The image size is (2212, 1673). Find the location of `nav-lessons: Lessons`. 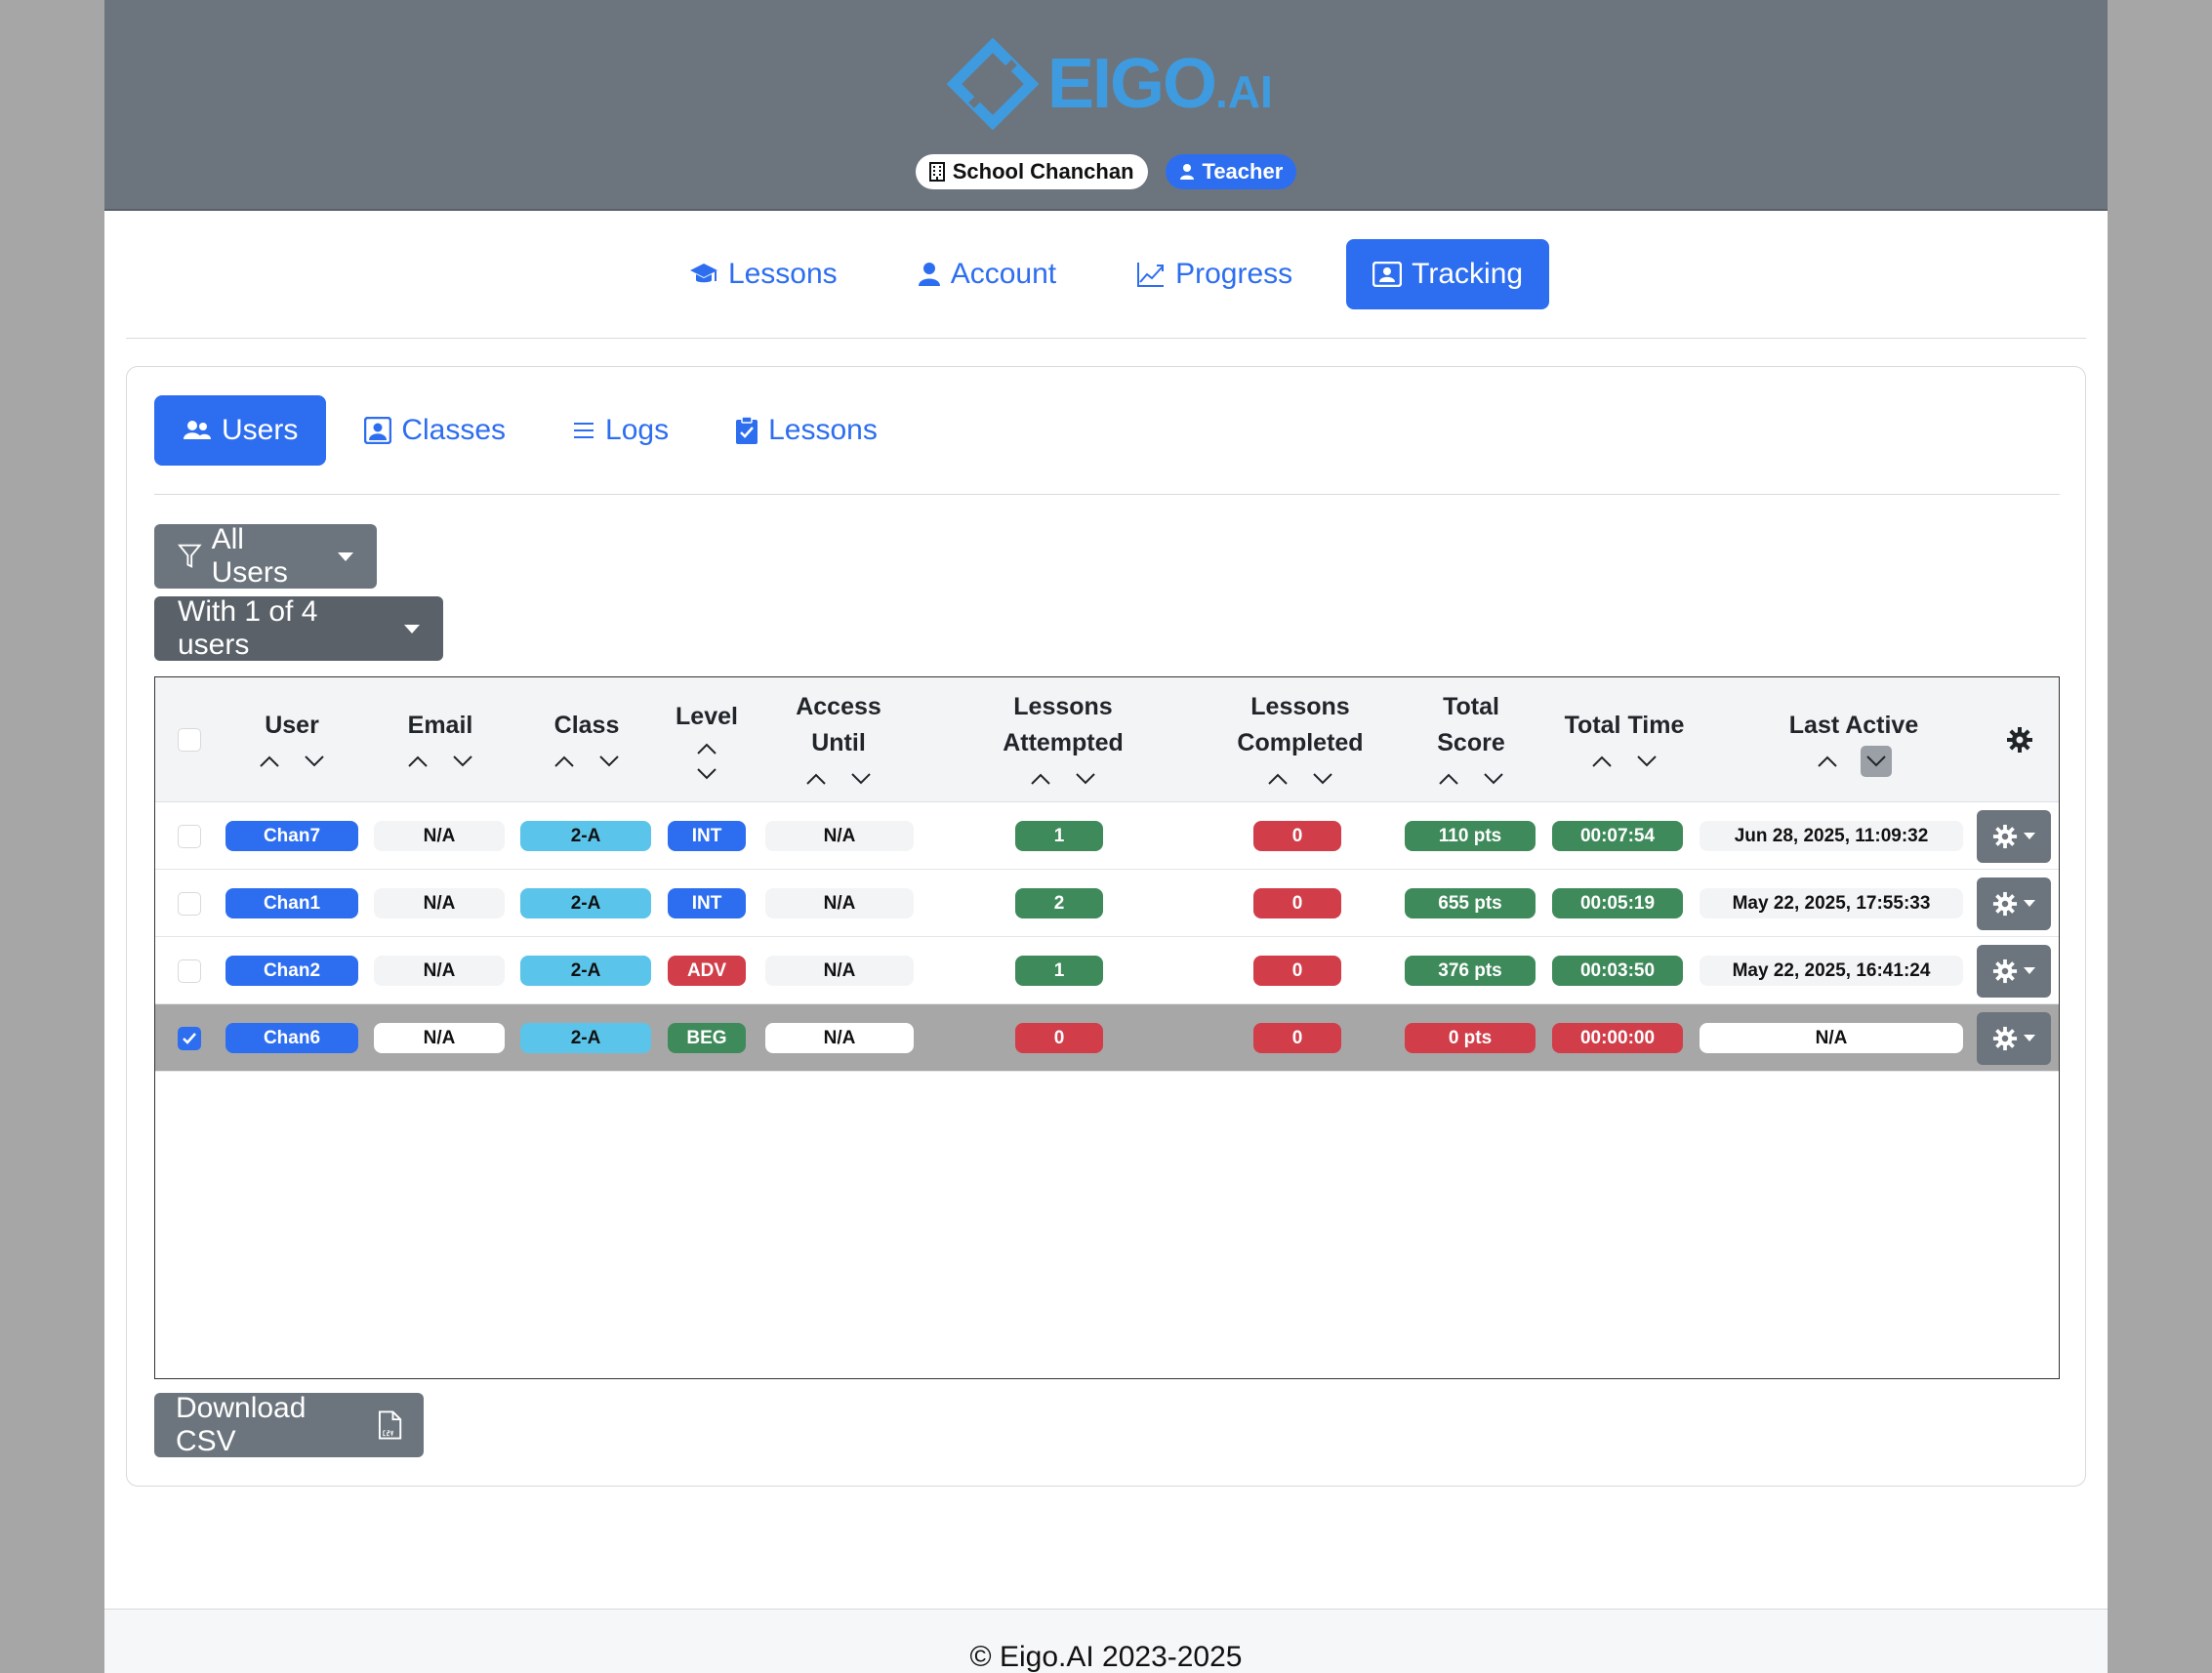

nav-lessons: Lessons is located at coordinates (763, 274).